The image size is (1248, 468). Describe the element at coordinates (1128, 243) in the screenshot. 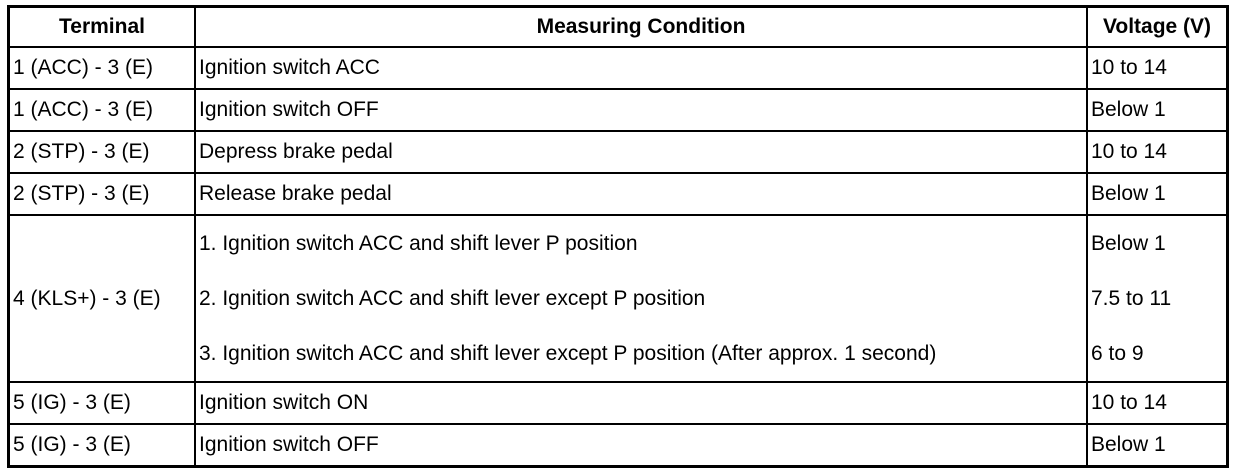

I see `voltage-line: Below 1` at that location.